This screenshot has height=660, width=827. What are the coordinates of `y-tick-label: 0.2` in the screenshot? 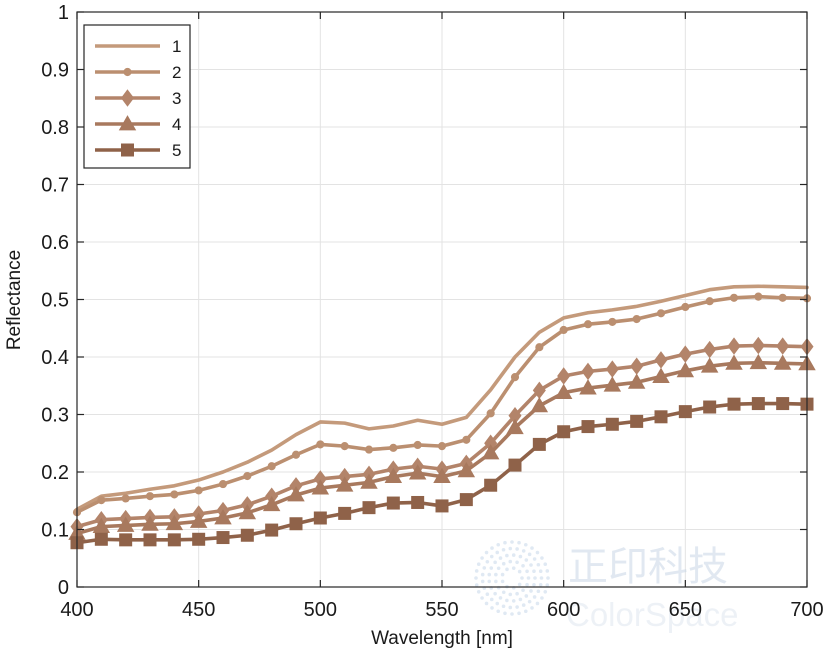 It's located at (55, 473).